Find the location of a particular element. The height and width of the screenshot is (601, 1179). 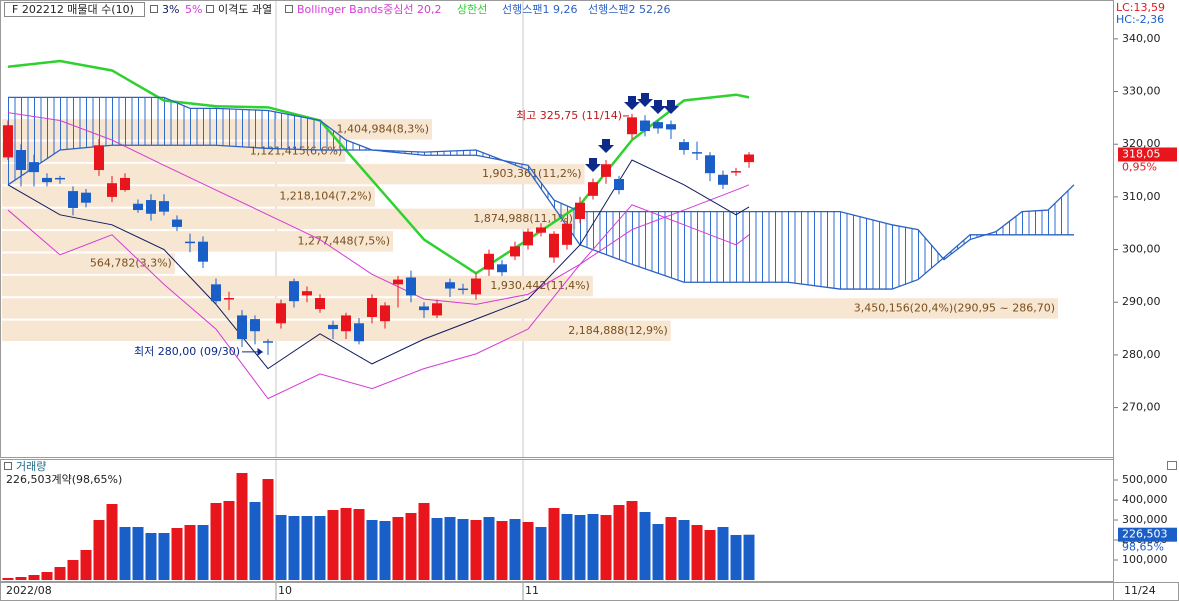

volume-pct-label: 98,65% is located at coordinates (1143, 547).